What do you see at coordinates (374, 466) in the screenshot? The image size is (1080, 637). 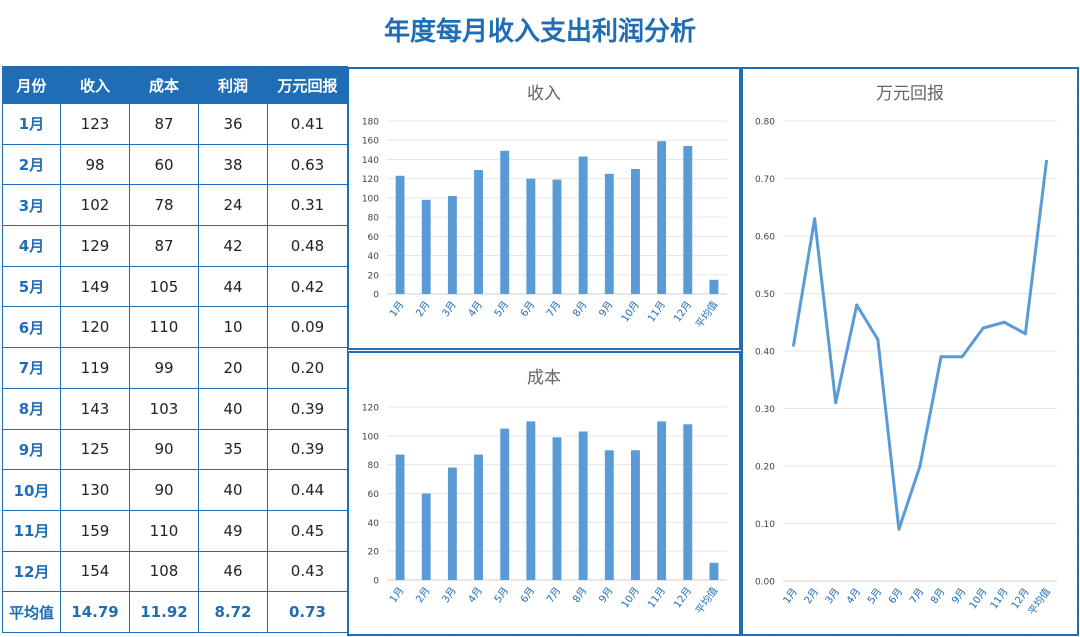 I see `y-tick-label: 80` at bounding box center [374, 466].